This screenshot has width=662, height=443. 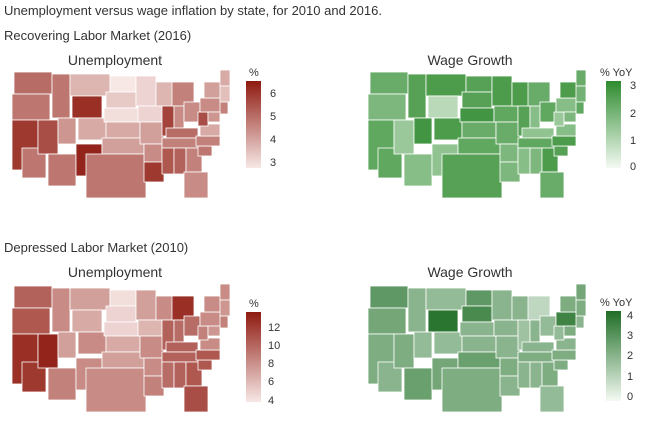 What do you see at coordinates (616, 303) in the screenshot?
I see `legend-title-wage-growth-2010: % YoY` at bounding box center [616, 303].